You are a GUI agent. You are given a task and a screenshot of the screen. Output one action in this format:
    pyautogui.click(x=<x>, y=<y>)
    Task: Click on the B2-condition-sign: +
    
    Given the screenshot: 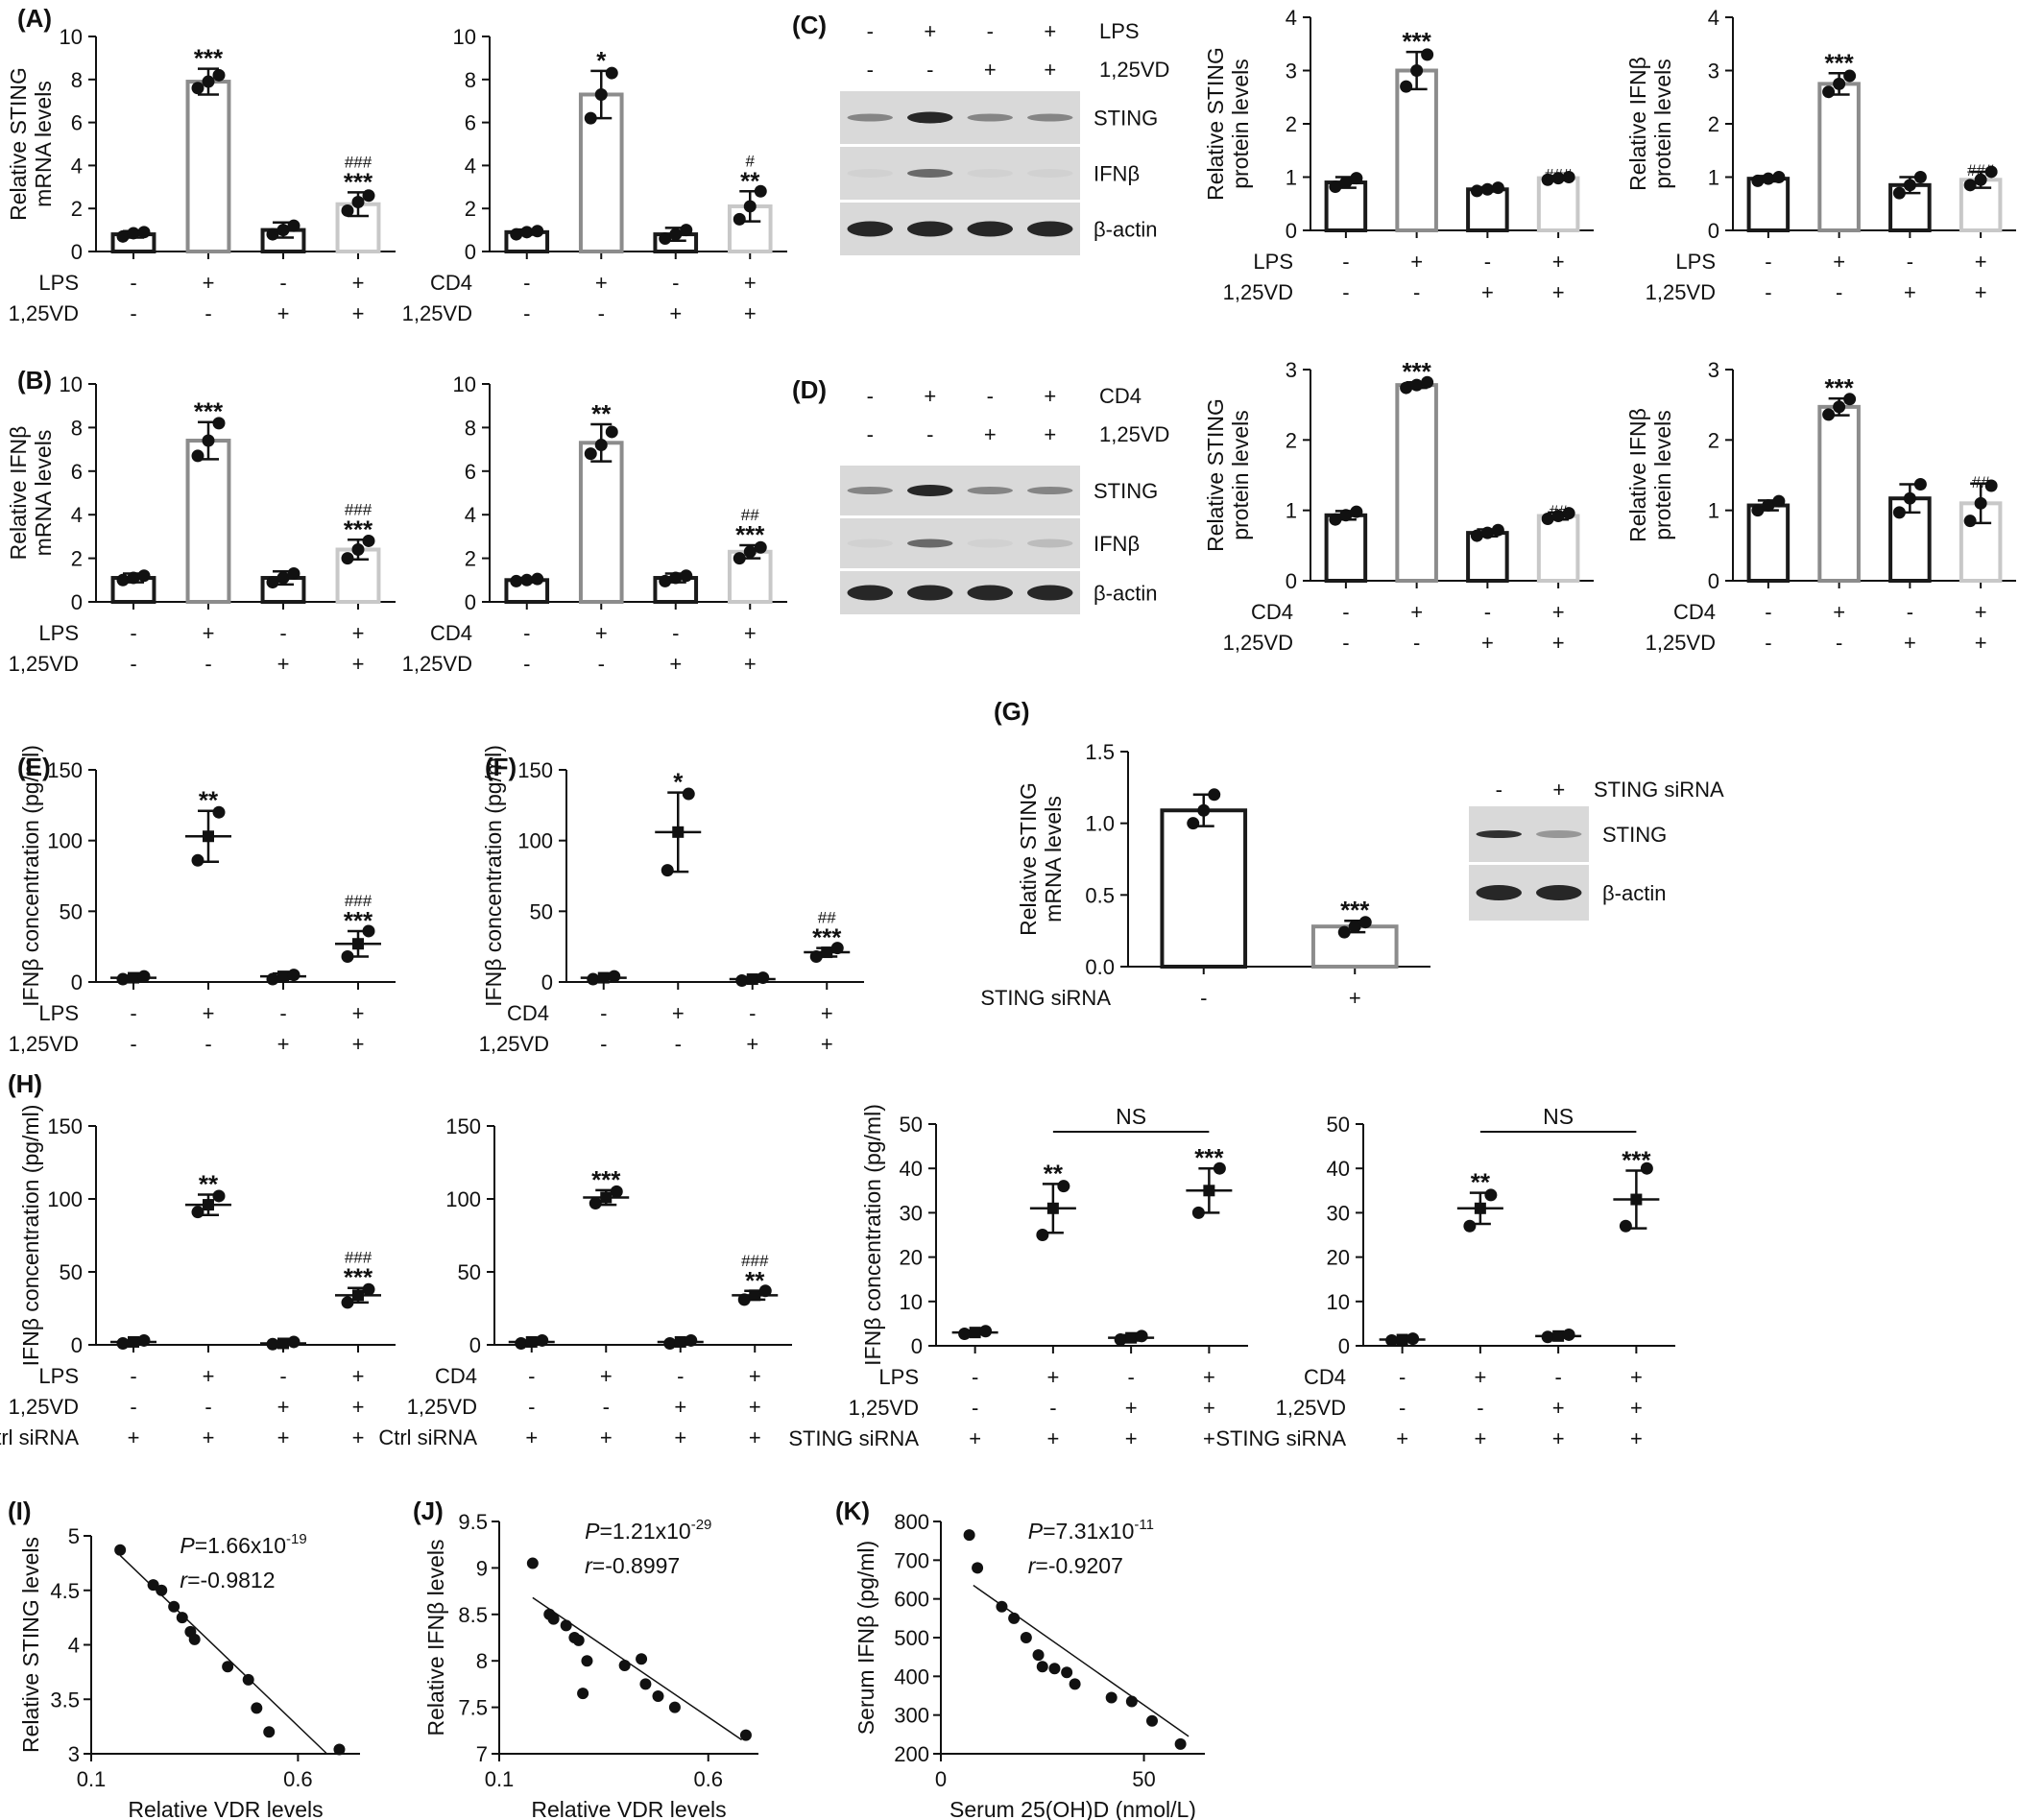 What is the action you would take?
    pyautogui.click(x=750, y=664)
    